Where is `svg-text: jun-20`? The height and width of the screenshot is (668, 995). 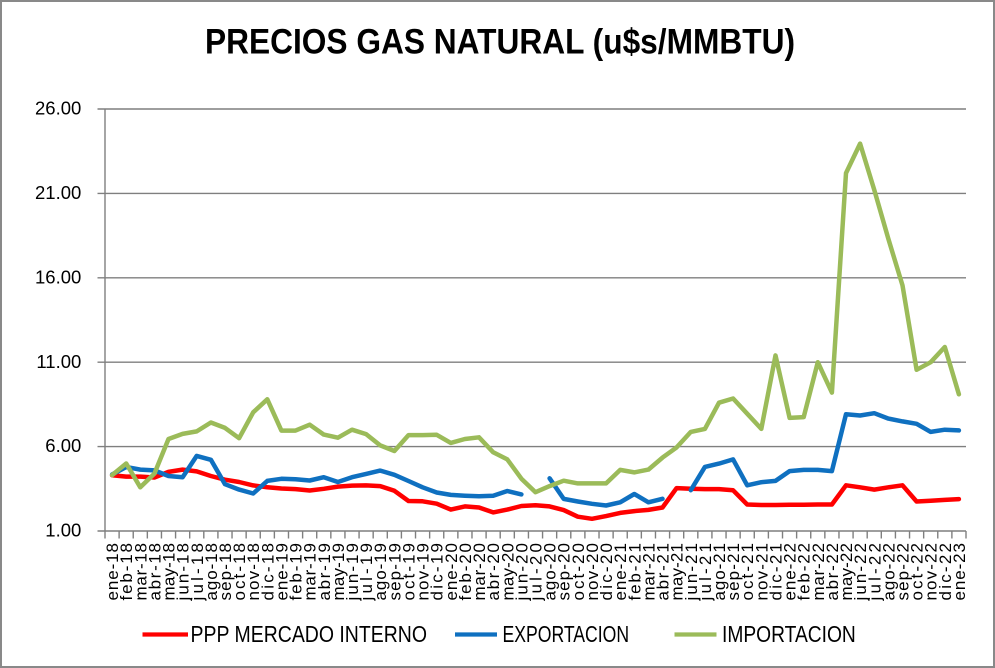
svg-text: jun-20 is located at coordinates (521, 572).